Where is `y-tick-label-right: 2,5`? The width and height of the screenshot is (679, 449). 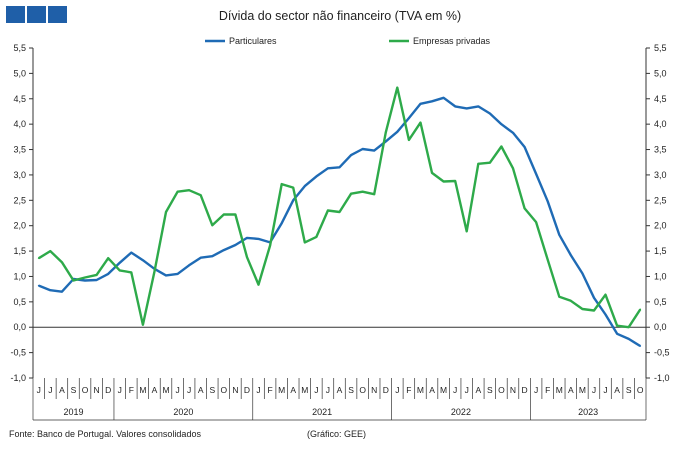
y-tick-label-right: 2,5 is located at coordinates (660, 200).